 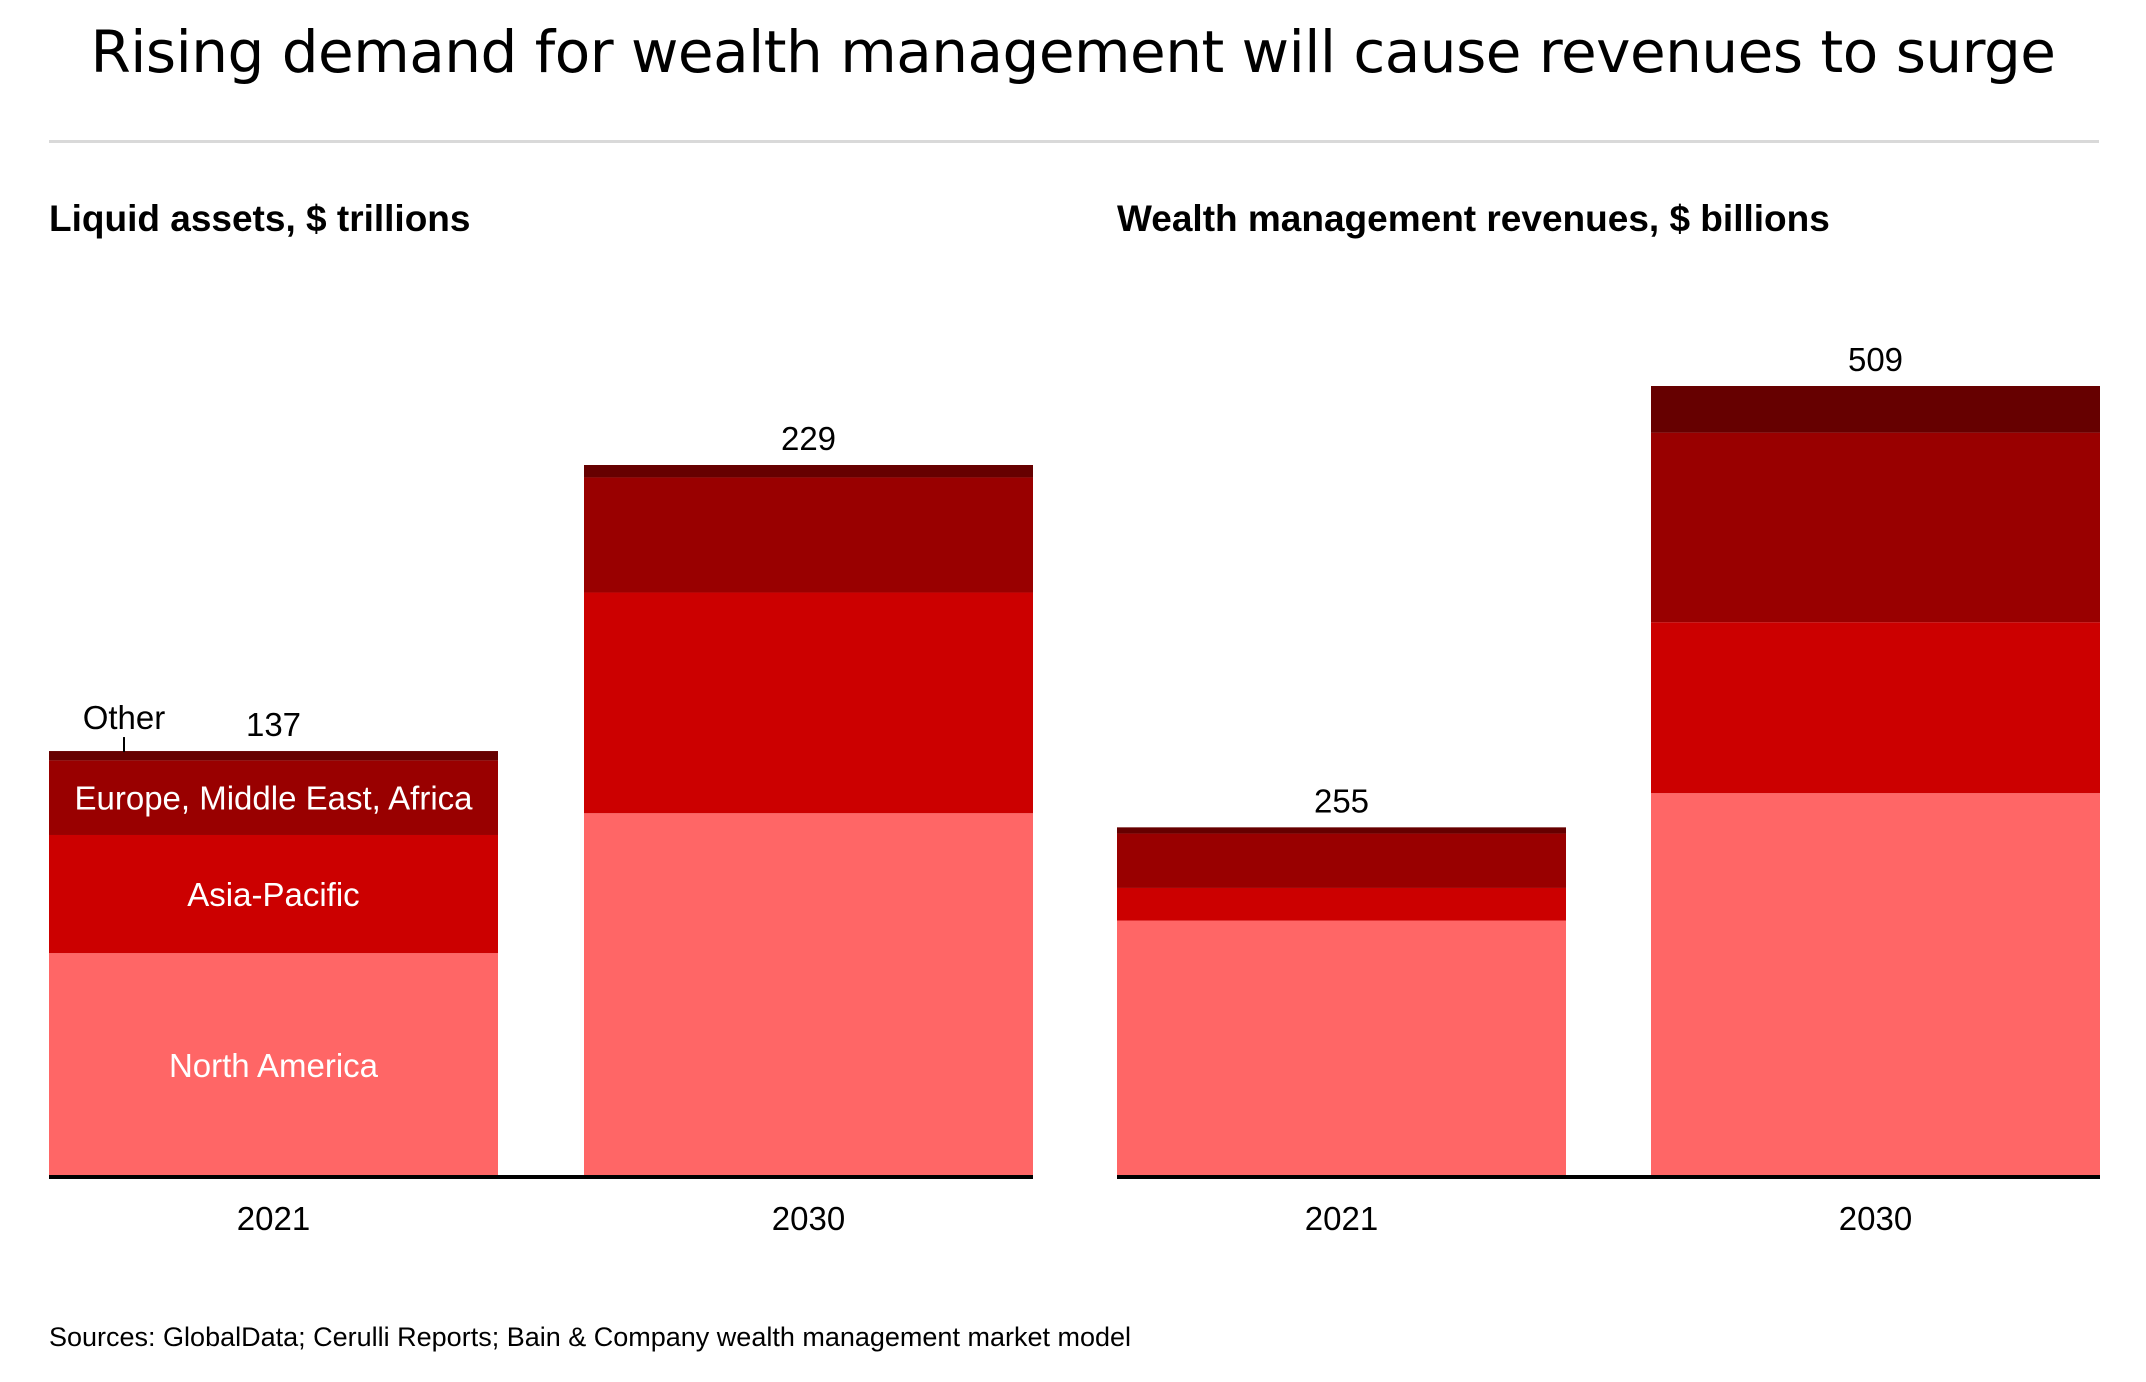 I want to click on title-divider, so click(x=1074, y=141).